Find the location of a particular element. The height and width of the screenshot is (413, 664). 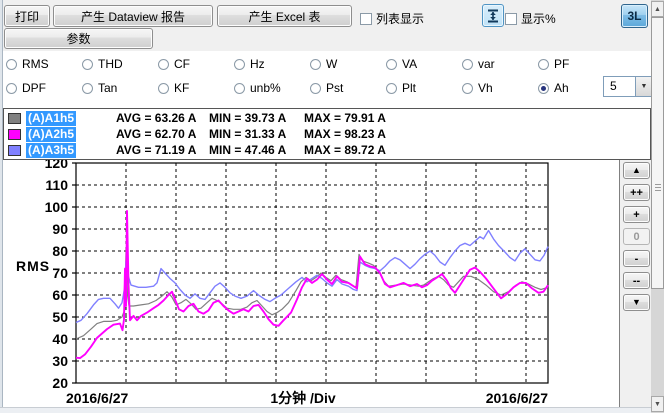

zoom-reset-button: 0 is located at coordinates (636, 236).